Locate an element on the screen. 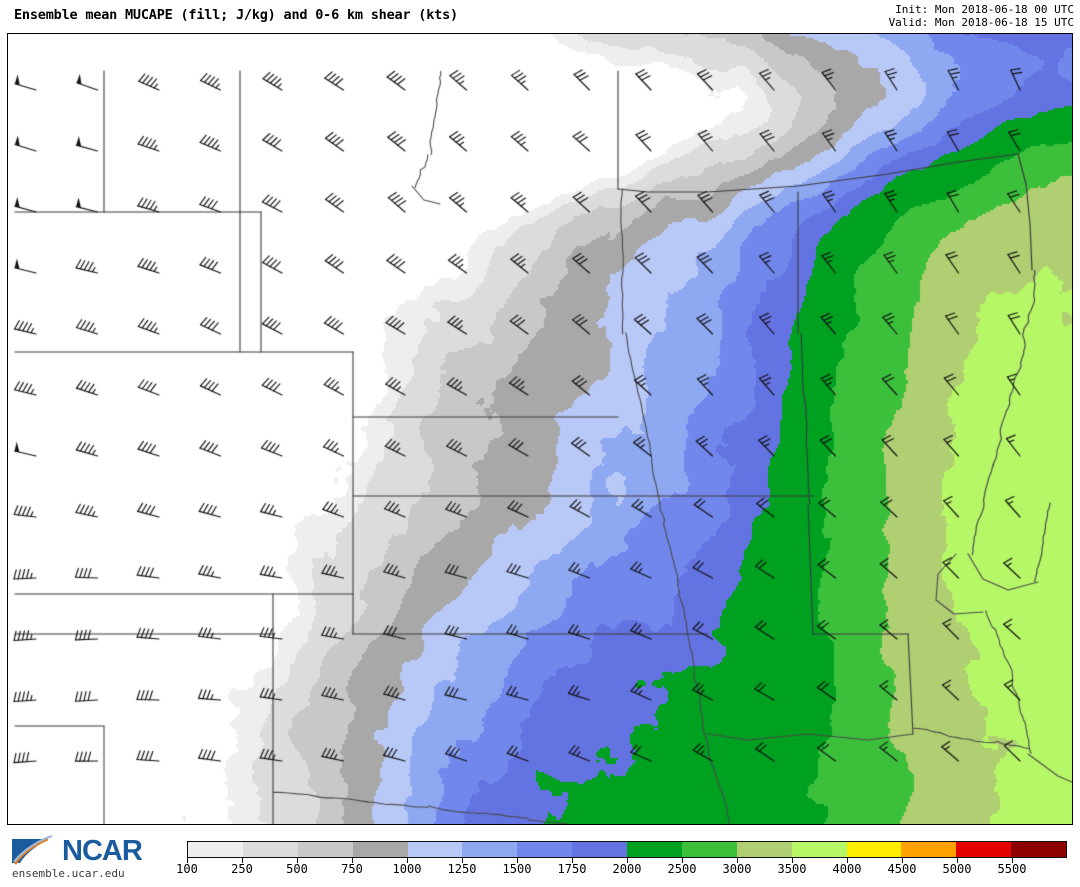  valid-time: Valid: Mon 2018-06-18 15 UTC is located at coordinates (981, 22).